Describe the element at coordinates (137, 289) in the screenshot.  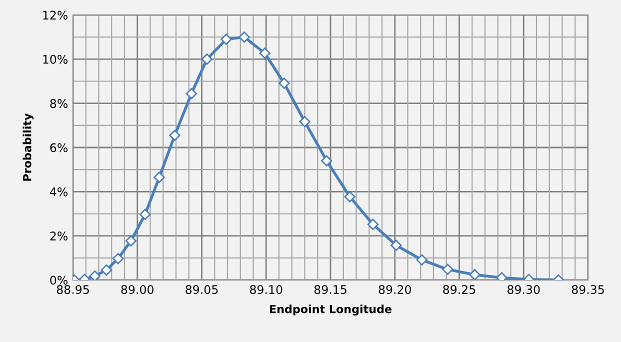
I see `x-tick-label: 89.00` at that location.